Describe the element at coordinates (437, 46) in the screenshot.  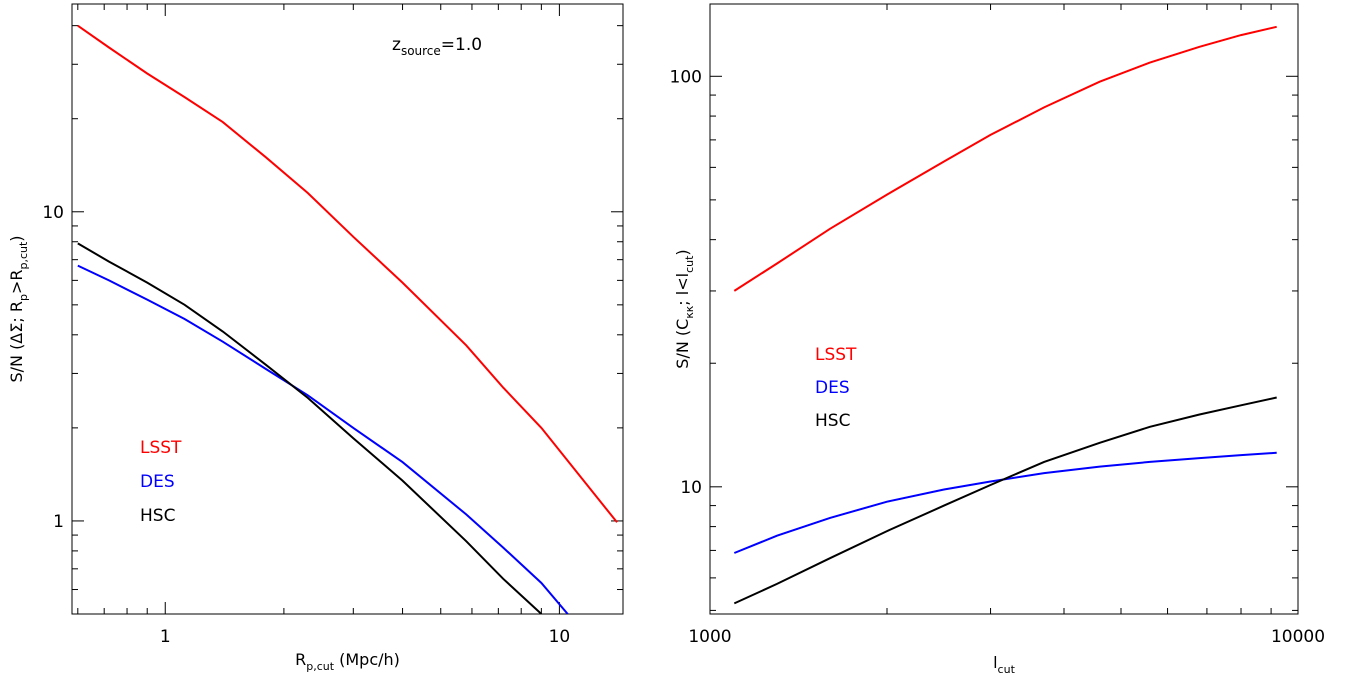
I see `annotation-zsource: zsource=1.0` at that location.